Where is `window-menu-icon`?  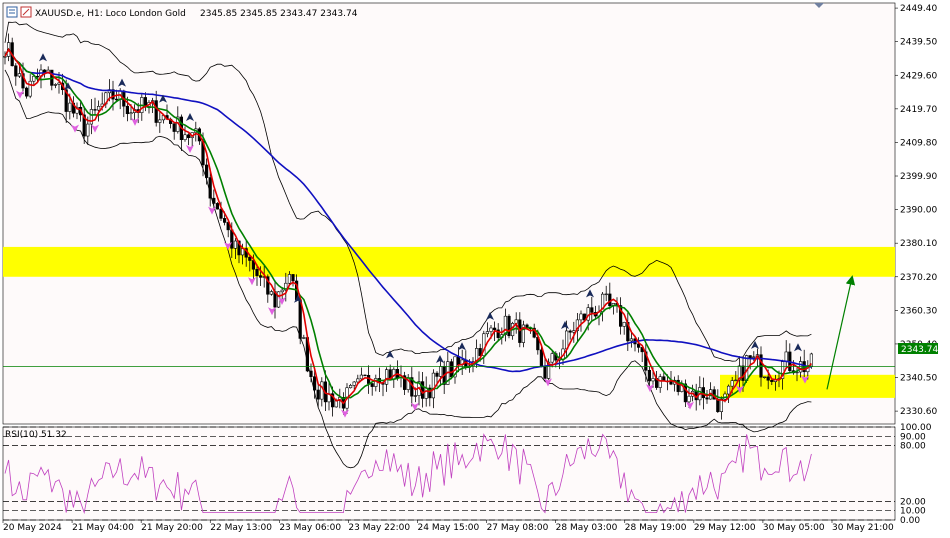 window-menu-icon is located at coordinates (12, 12).